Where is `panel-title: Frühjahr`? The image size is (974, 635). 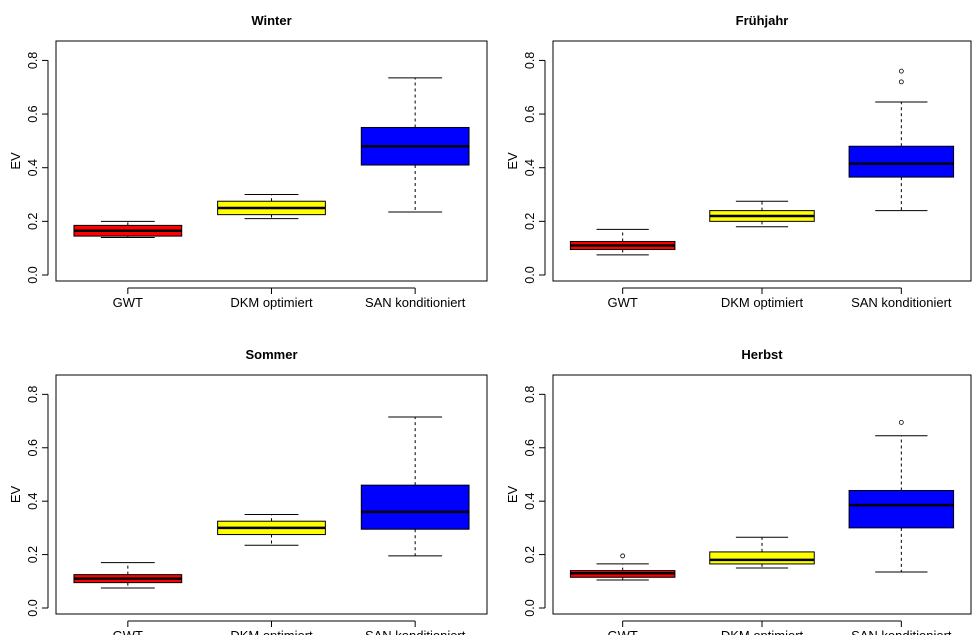
panel-title: Frühjahr is located at coordinates (762, 20).